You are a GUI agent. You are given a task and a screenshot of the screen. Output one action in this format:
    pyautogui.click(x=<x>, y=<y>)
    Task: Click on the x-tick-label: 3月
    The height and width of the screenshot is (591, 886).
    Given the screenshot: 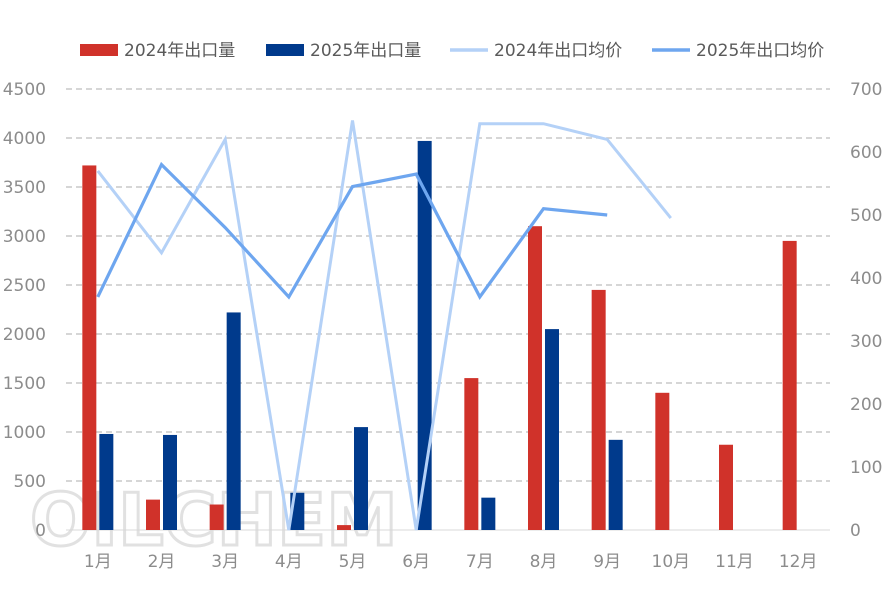 What is the action you would take?
    pyautogui.click(x=225, y=562)
    